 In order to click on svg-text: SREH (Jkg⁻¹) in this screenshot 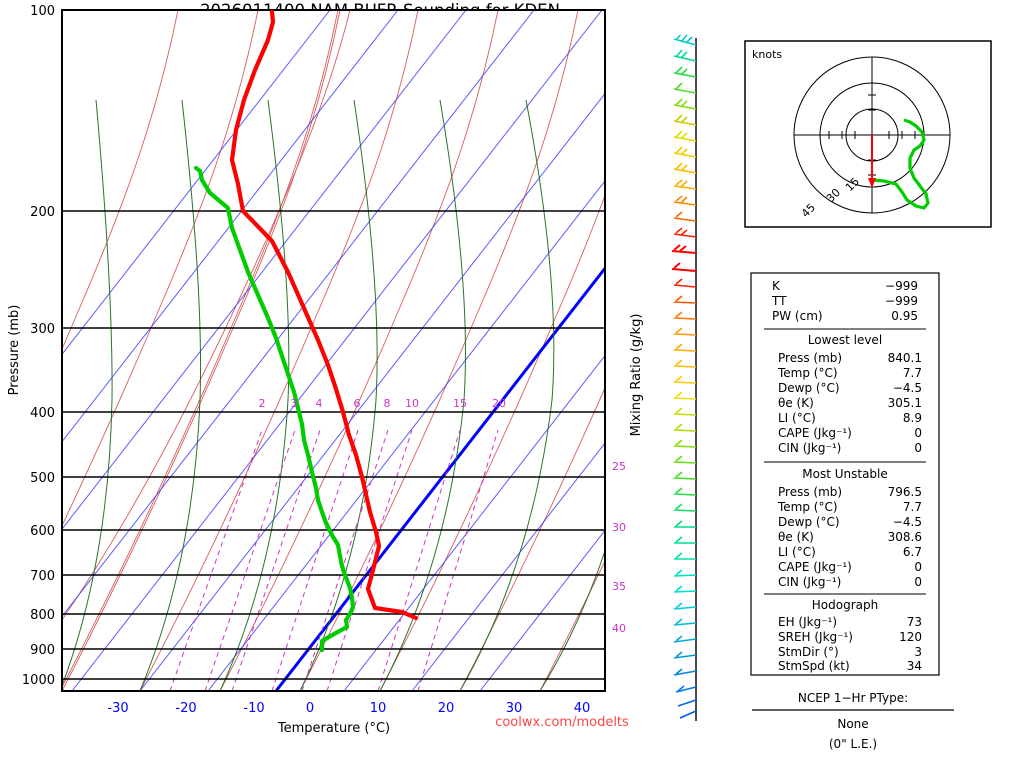, I will do `click(815, 637)`.